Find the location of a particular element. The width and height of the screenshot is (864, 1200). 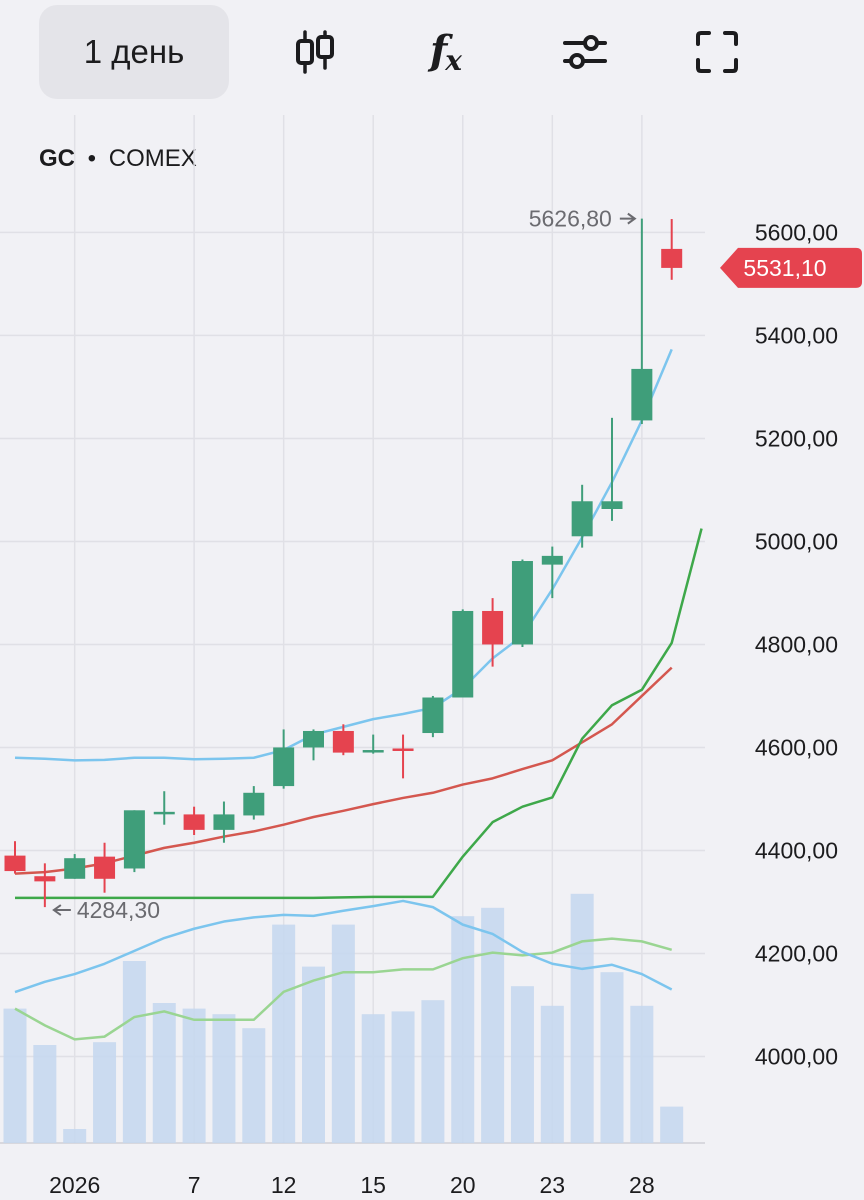

x-tick-label: 2026 is located at coordinates (74, 1185).